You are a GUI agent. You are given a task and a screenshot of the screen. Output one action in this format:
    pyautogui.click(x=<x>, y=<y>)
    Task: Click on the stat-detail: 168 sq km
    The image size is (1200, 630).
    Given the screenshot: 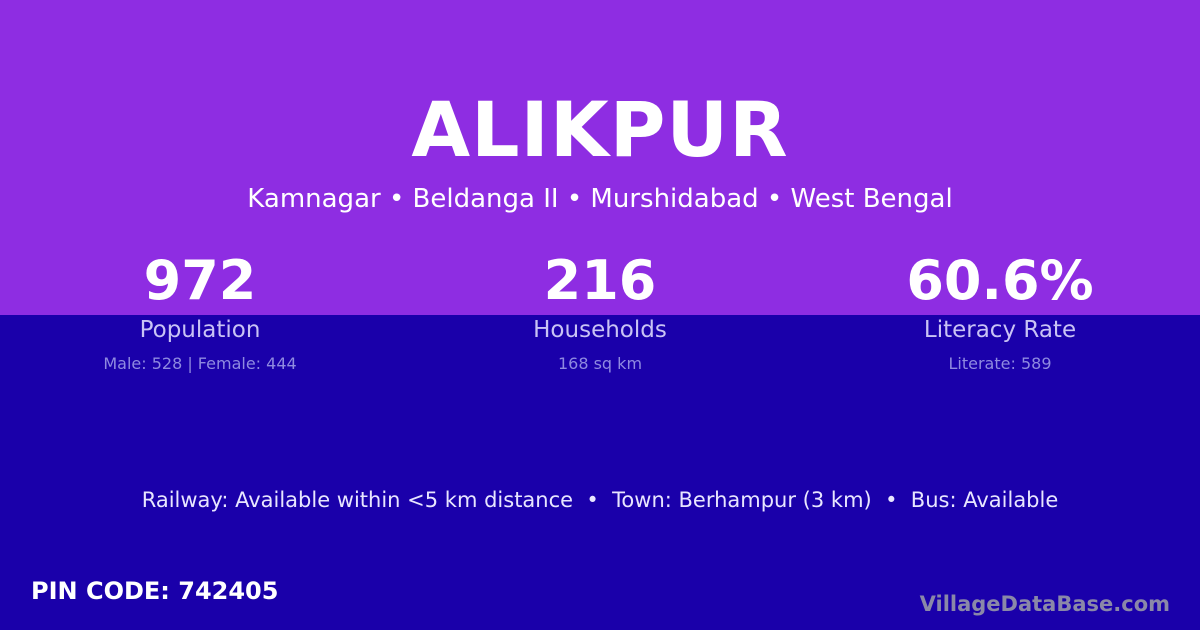 What is the action you would take?
    pyautogui.click(x=600, y=363)
    